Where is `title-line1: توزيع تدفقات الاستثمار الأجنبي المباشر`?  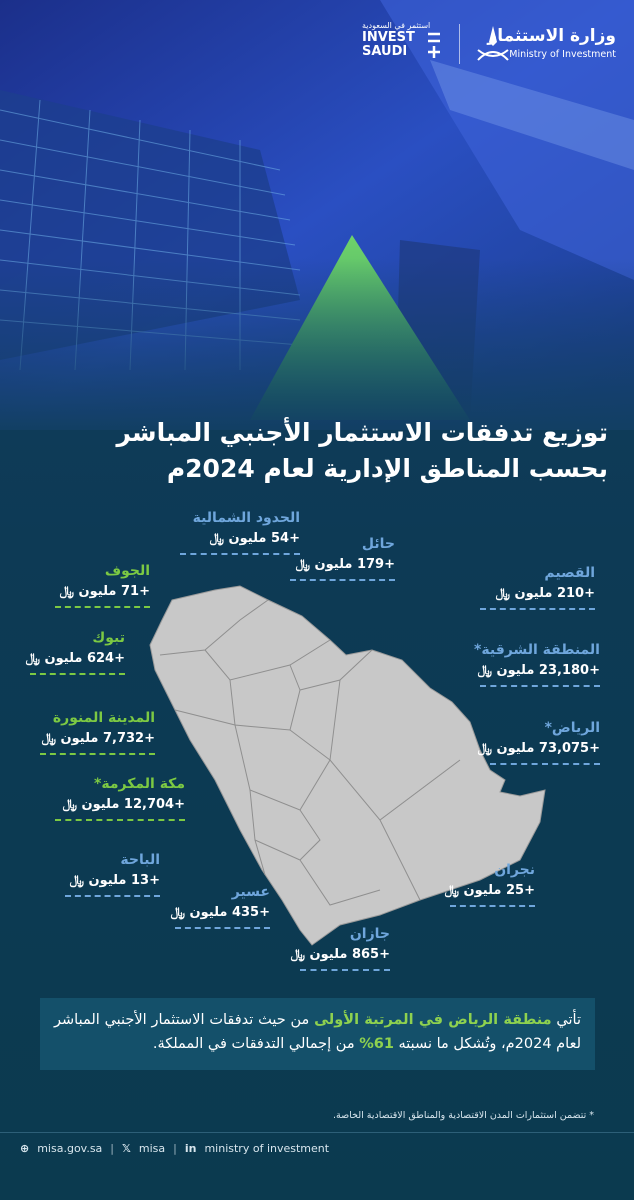 title-line1: توزيع تدفقات الاستثمار الأجنبي المباشر is located at coordinates (362, 432).